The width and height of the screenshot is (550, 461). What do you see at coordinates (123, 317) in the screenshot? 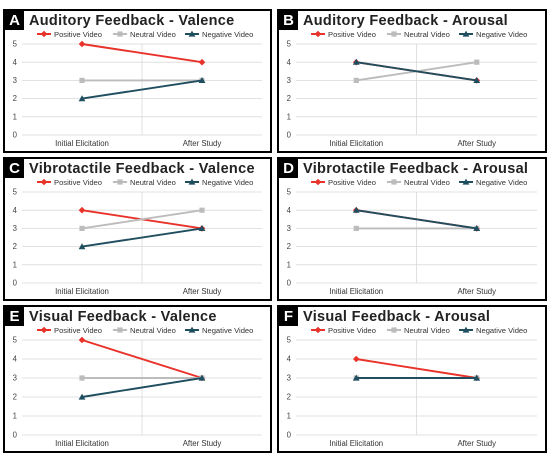
I see `panel-title: Visual Feedback - Valence` at bounding box center [123, 317].